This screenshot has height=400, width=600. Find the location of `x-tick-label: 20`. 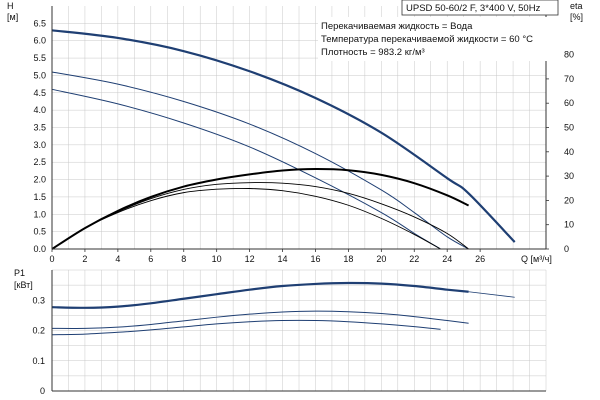

x-tick-label: 20 is located at coordinates (381, 259).